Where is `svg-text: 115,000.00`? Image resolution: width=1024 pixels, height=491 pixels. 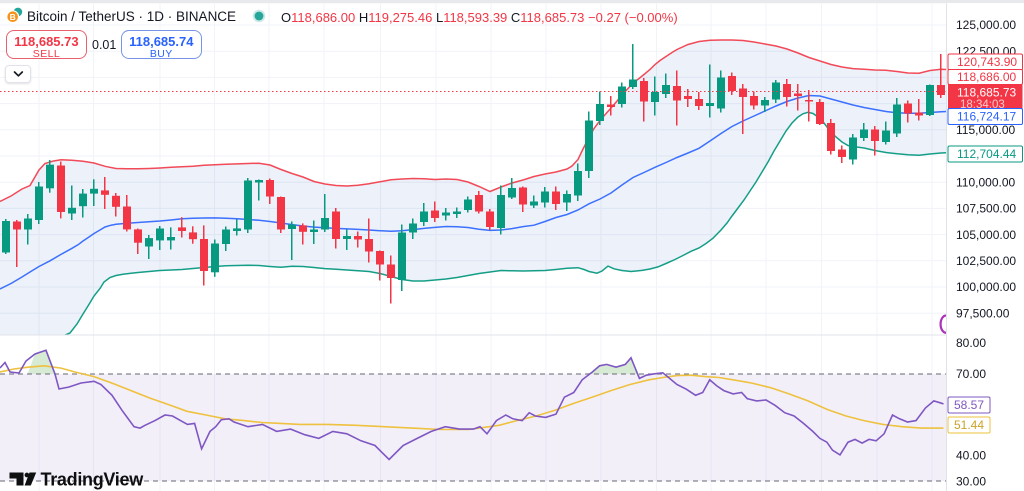 svg-text: 115,000.00 is located at coordinates (985, 130).